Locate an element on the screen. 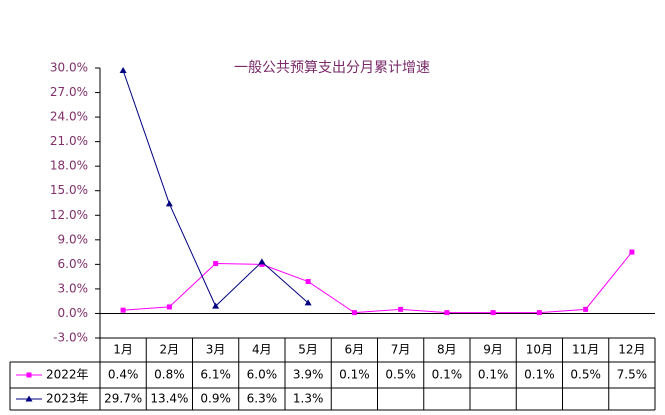  x-tick-label: 4月 is located at coordinates (262, 350).